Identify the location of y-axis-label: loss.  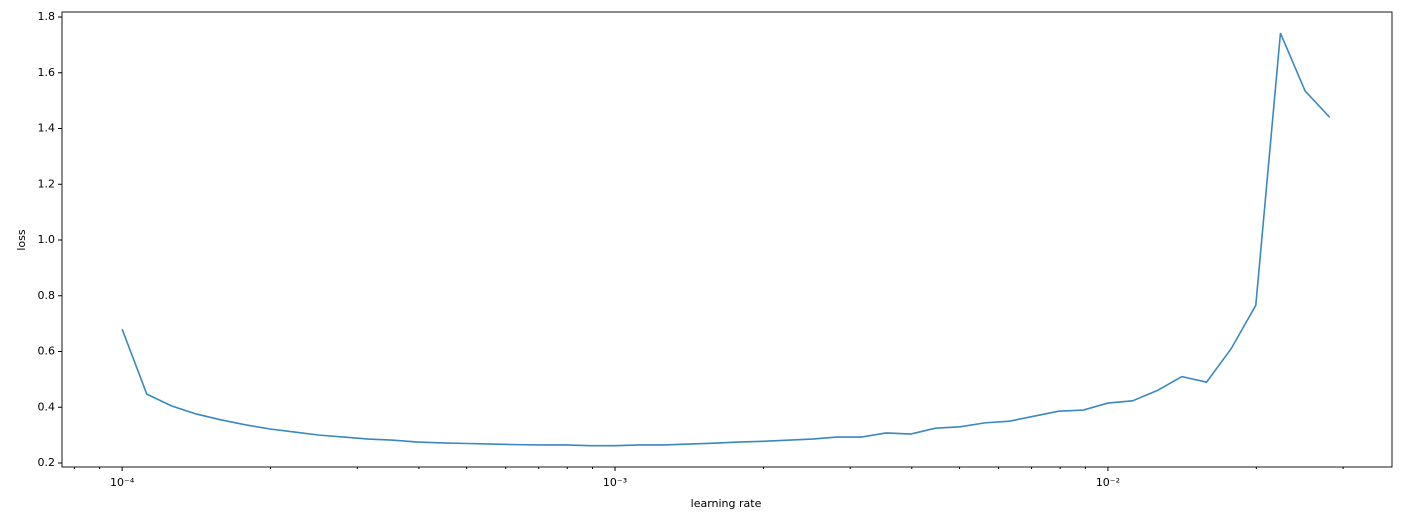
(21, 240).